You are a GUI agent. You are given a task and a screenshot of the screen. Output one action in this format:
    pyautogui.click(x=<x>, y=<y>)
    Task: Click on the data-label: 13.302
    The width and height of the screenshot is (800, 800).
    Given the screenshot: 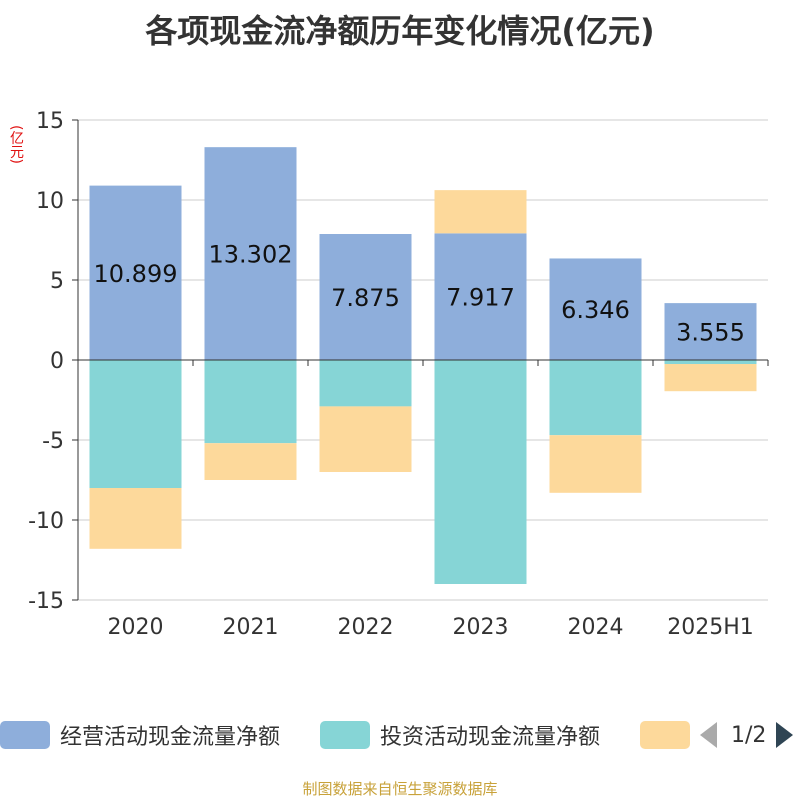 What is the action you would take?
    pyautogui.click(x=251, y=255)
    